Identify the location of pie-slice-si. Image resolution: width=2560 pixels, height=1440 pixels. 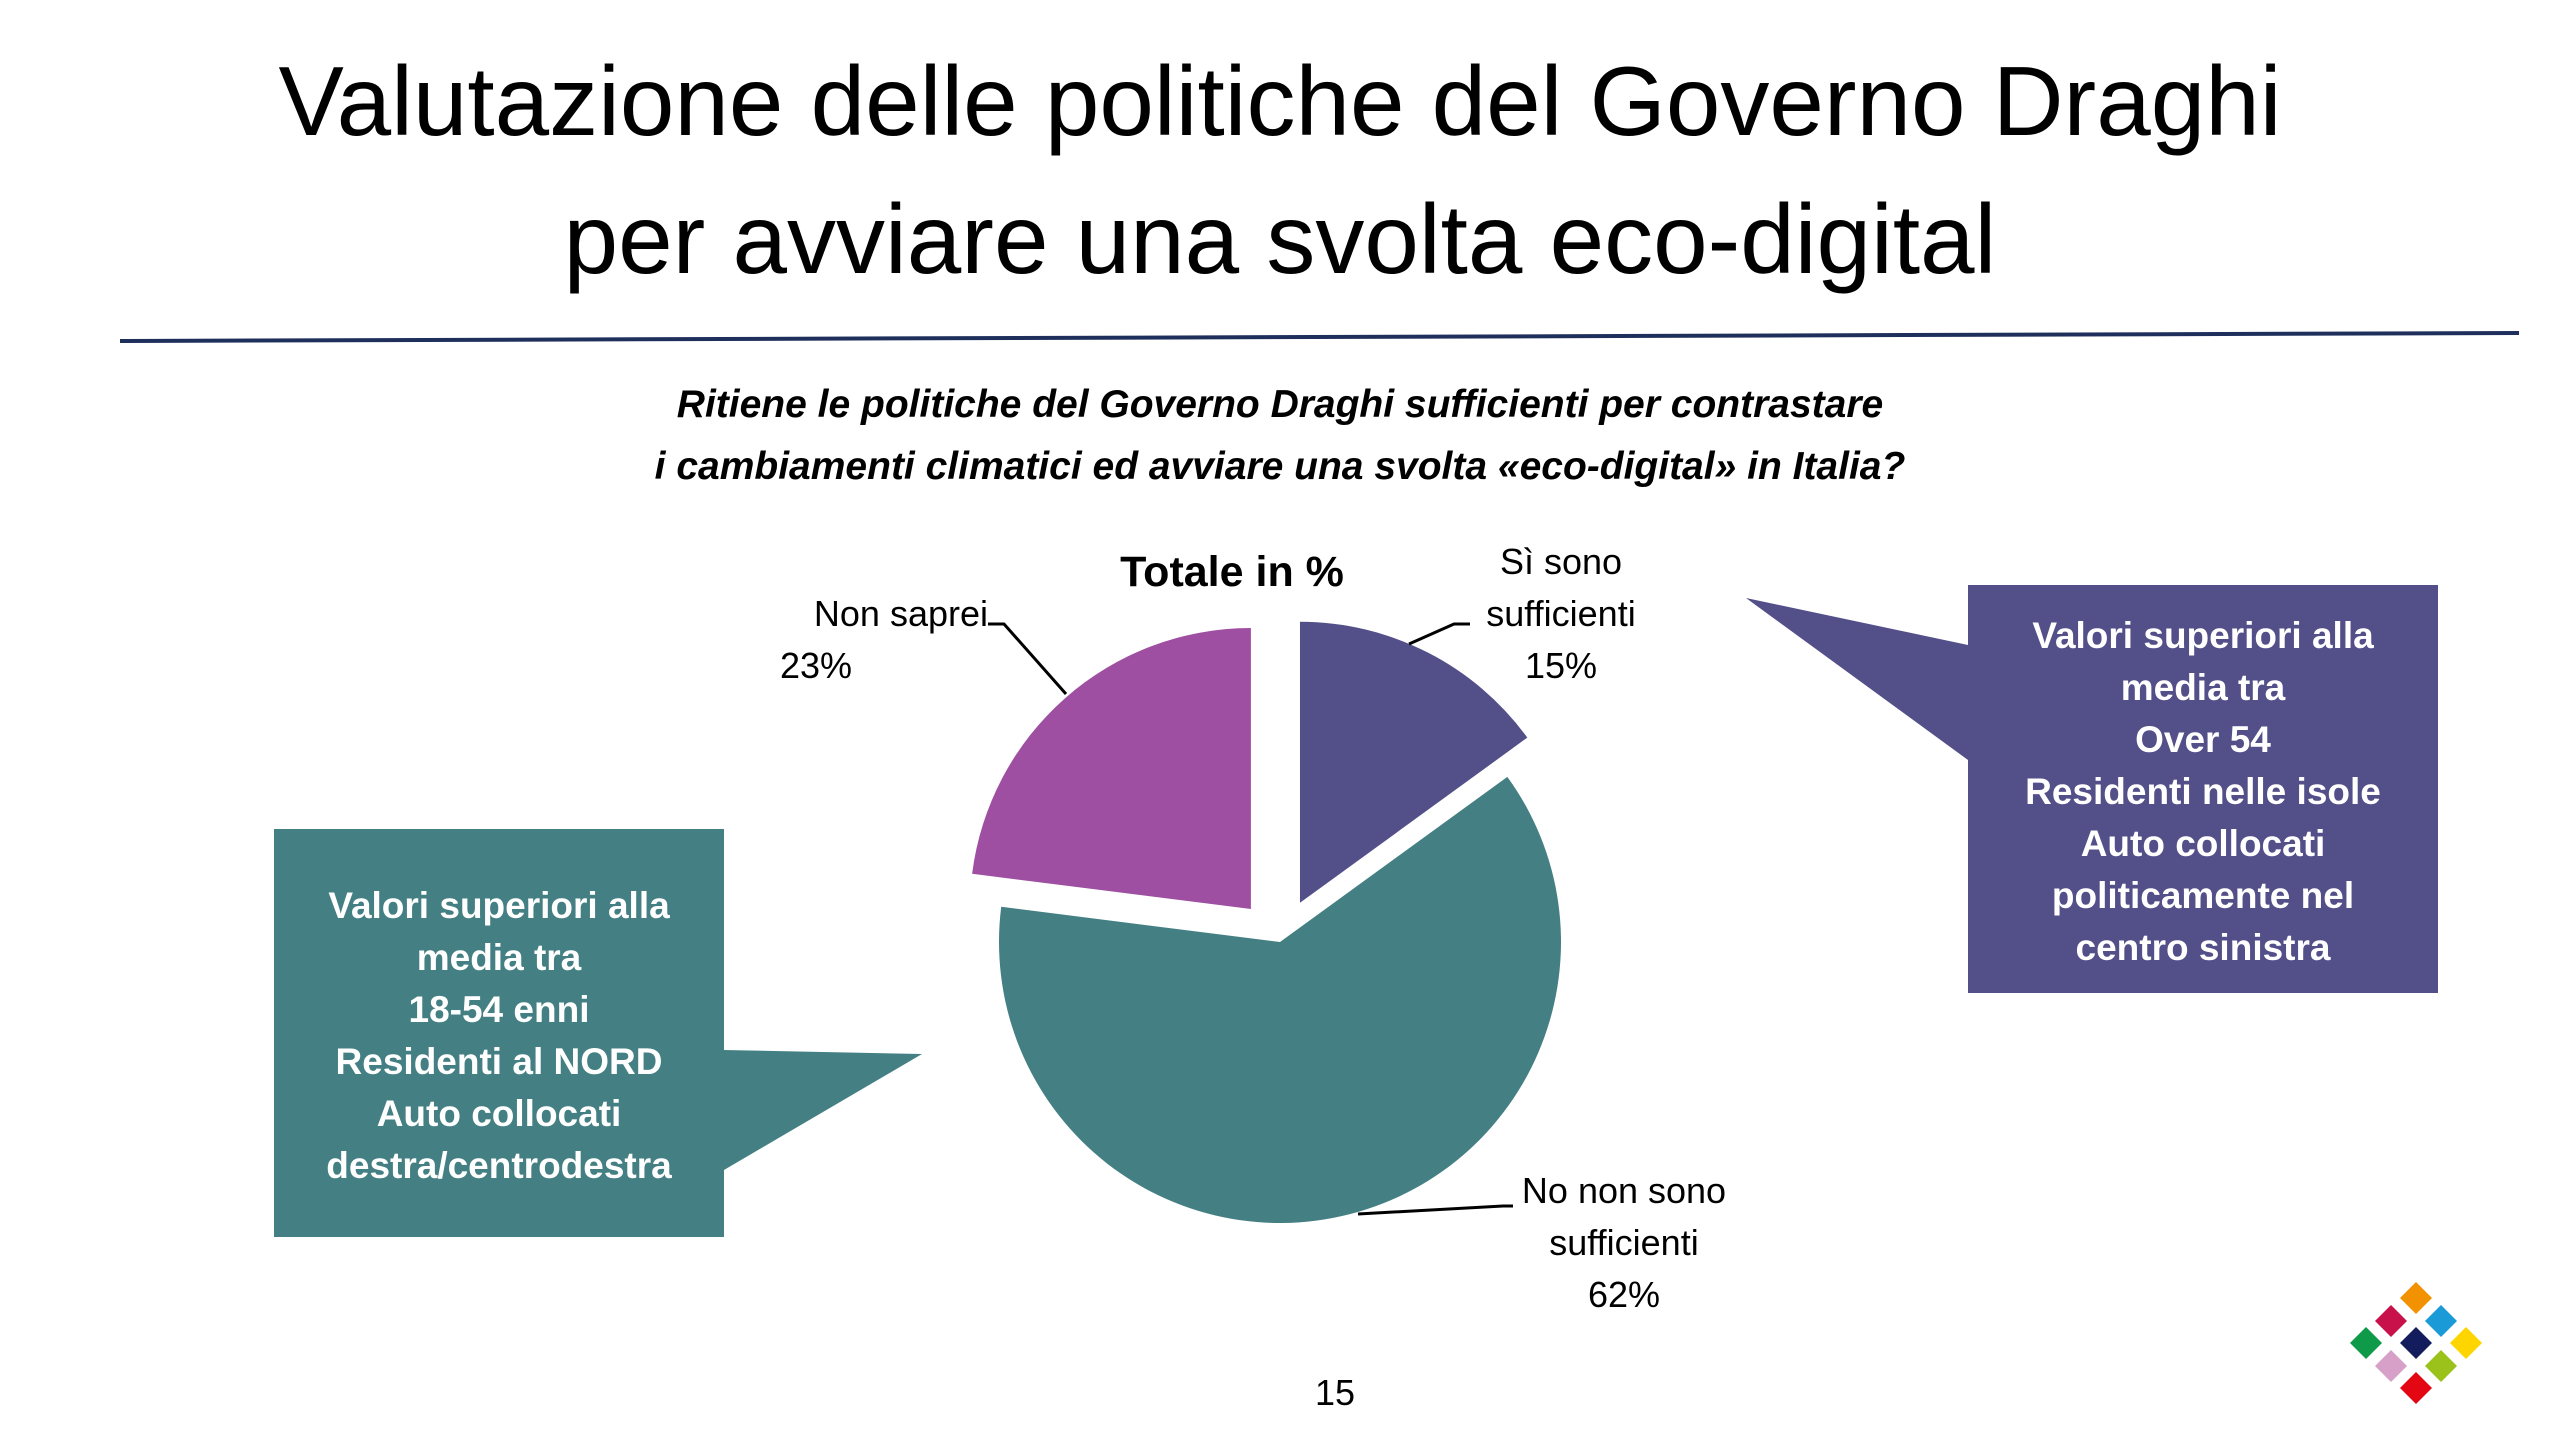
(1413, 762).